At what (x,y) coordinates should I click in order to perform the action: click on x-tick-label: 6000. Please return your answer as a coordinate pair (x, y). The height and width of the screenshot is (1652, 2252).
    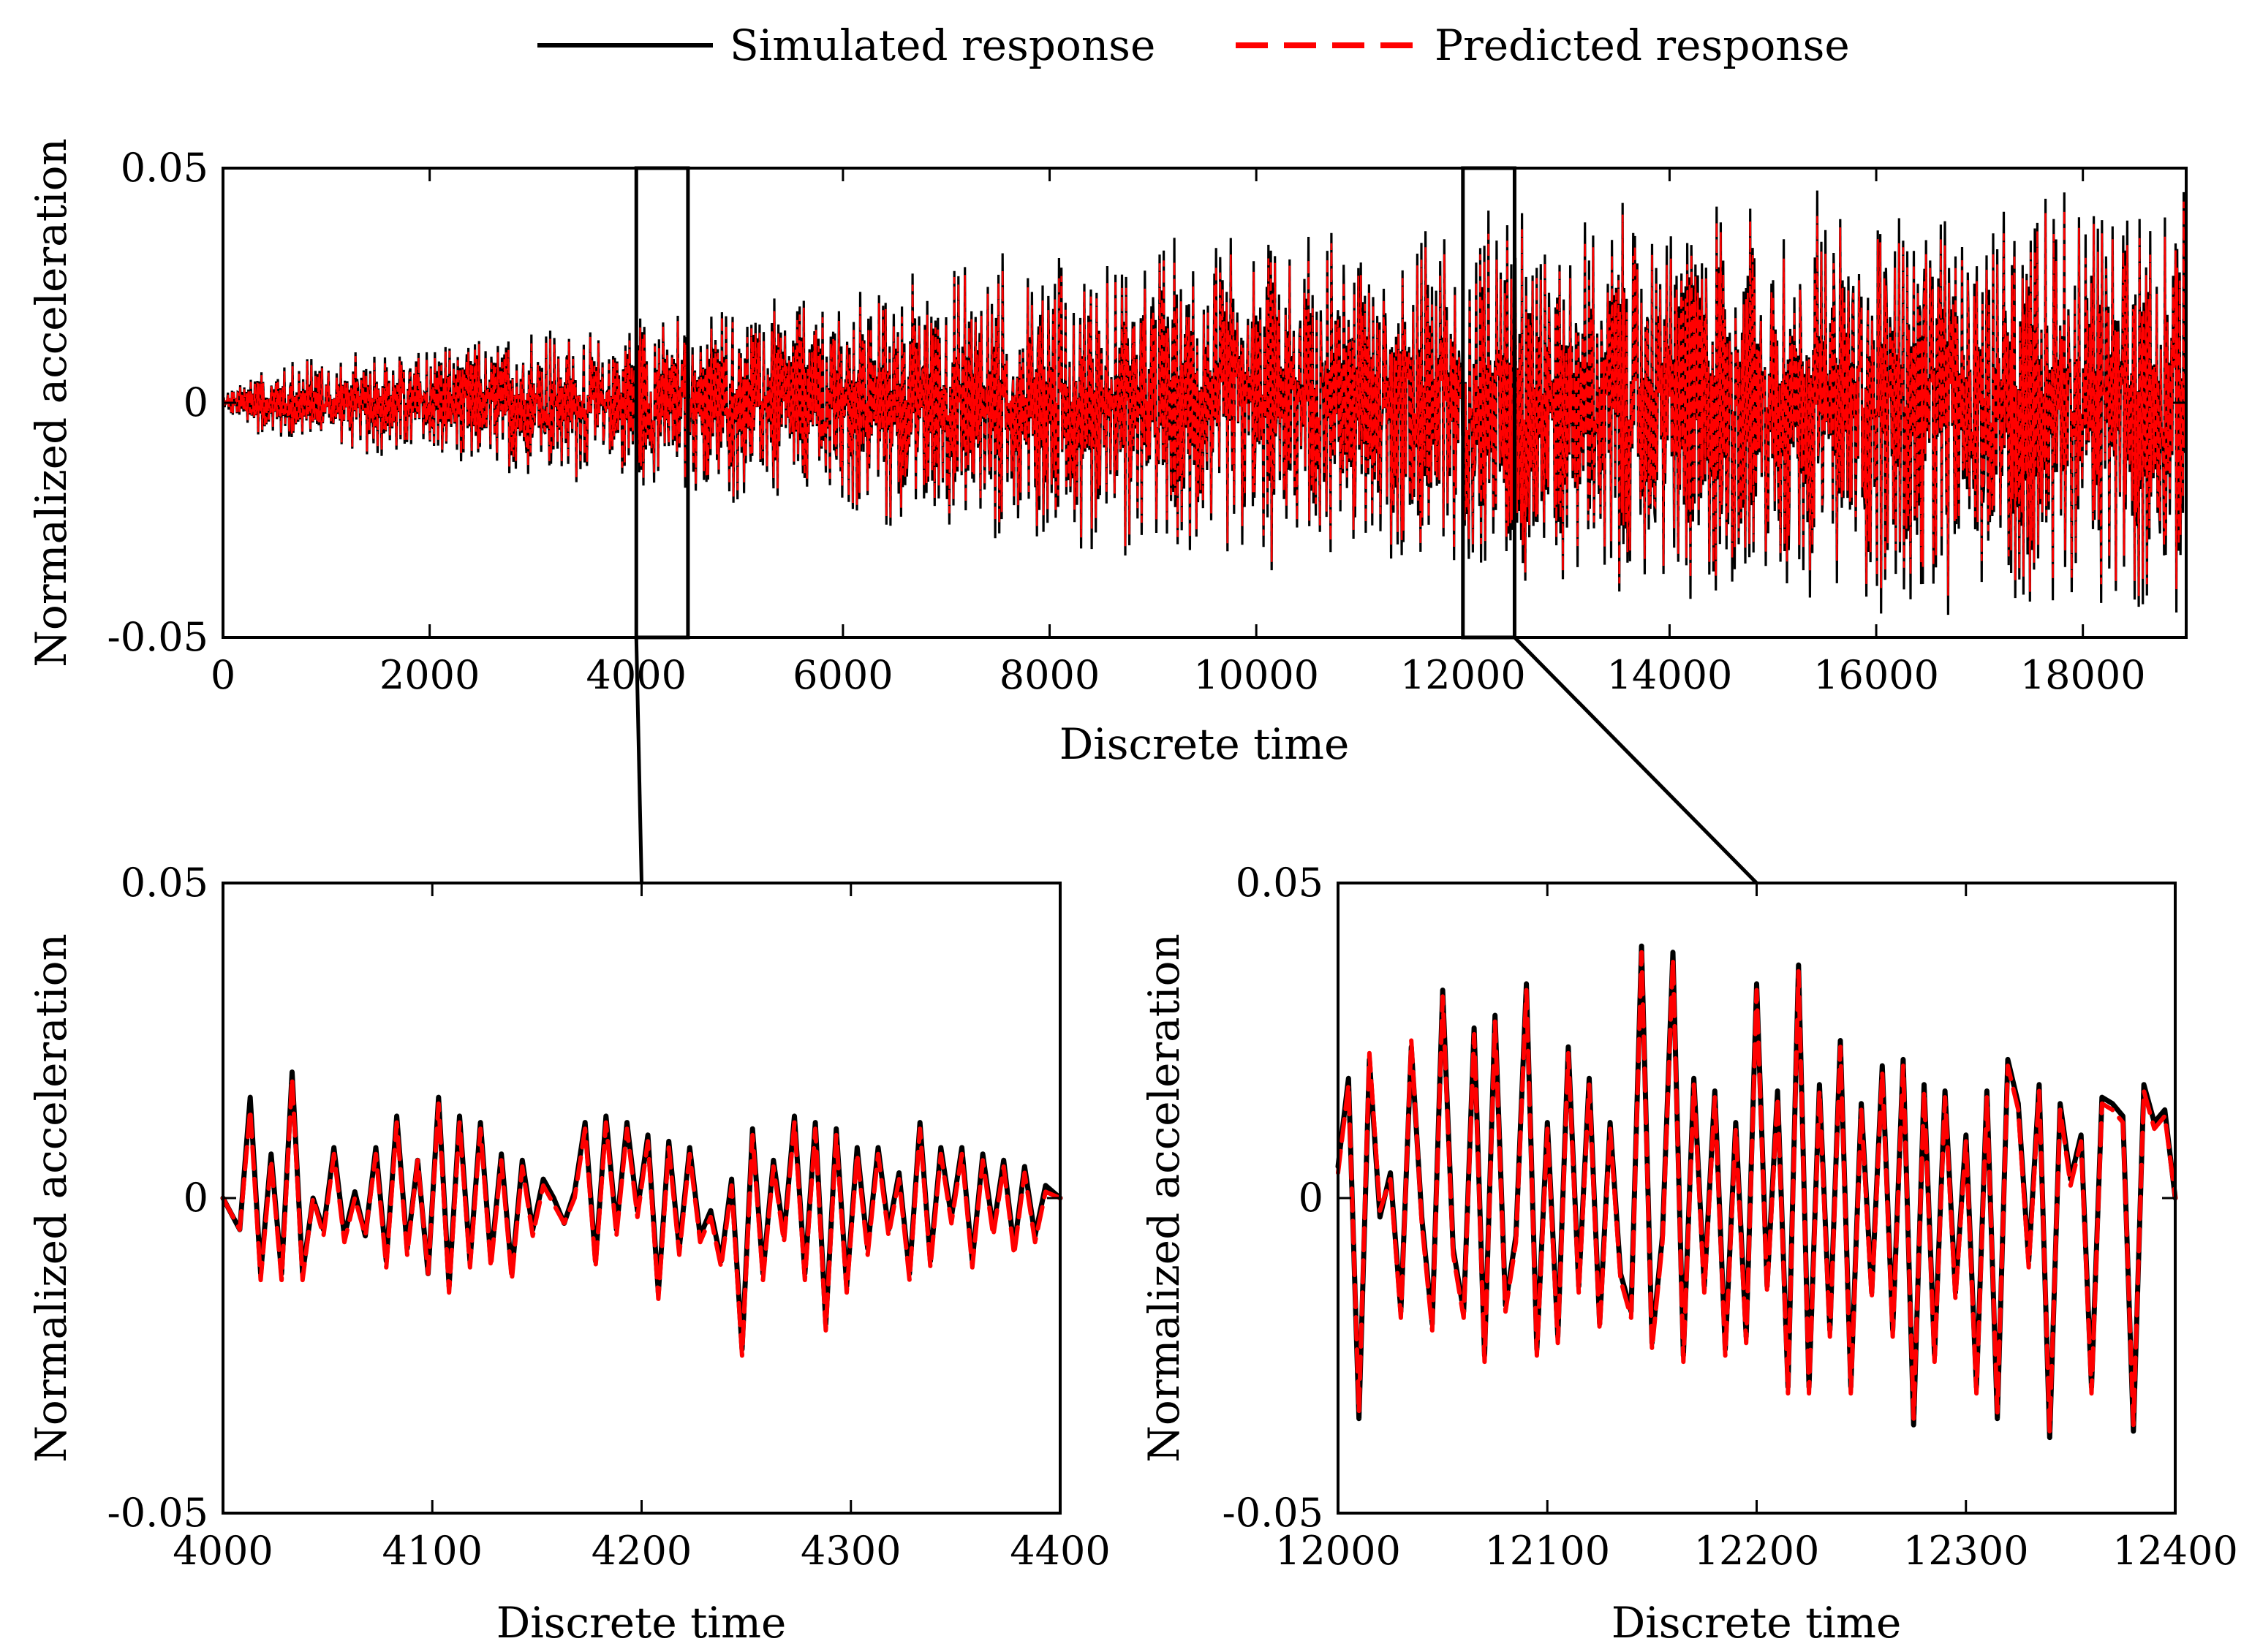
    Looking at the image, I should click on (843, 675).